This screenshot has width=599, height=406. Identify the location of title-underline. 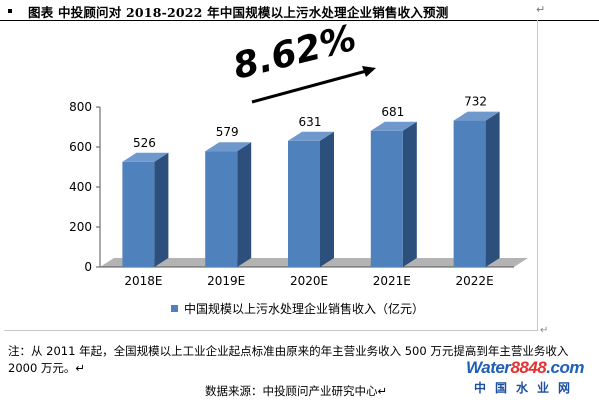
(299, 20).